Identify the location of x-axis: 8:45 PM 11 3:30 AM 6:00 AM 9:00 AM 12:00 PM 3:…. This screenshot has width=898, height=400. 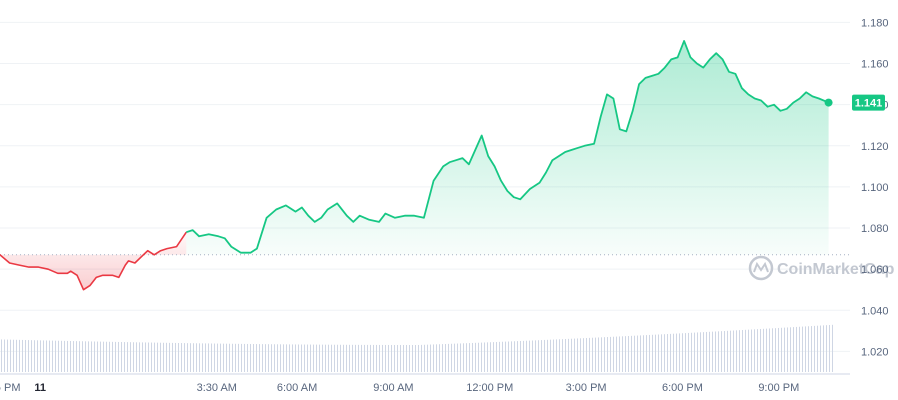
(399, 388).